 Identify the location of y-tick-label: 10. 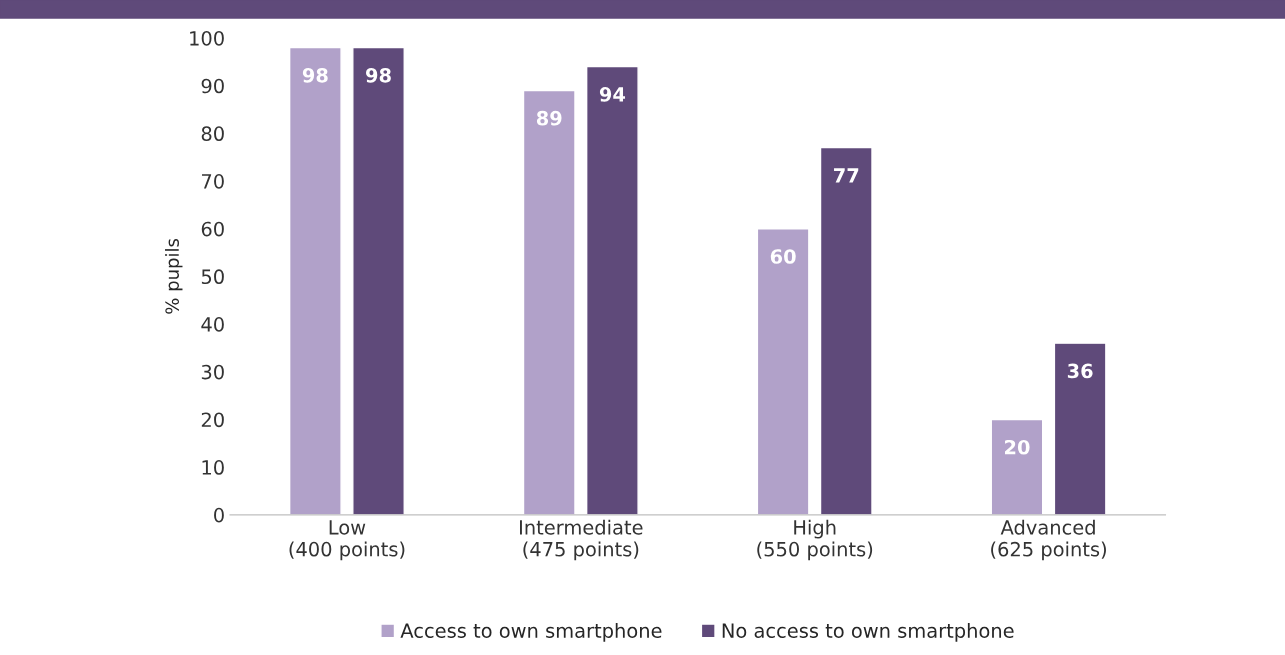
(213, 467).